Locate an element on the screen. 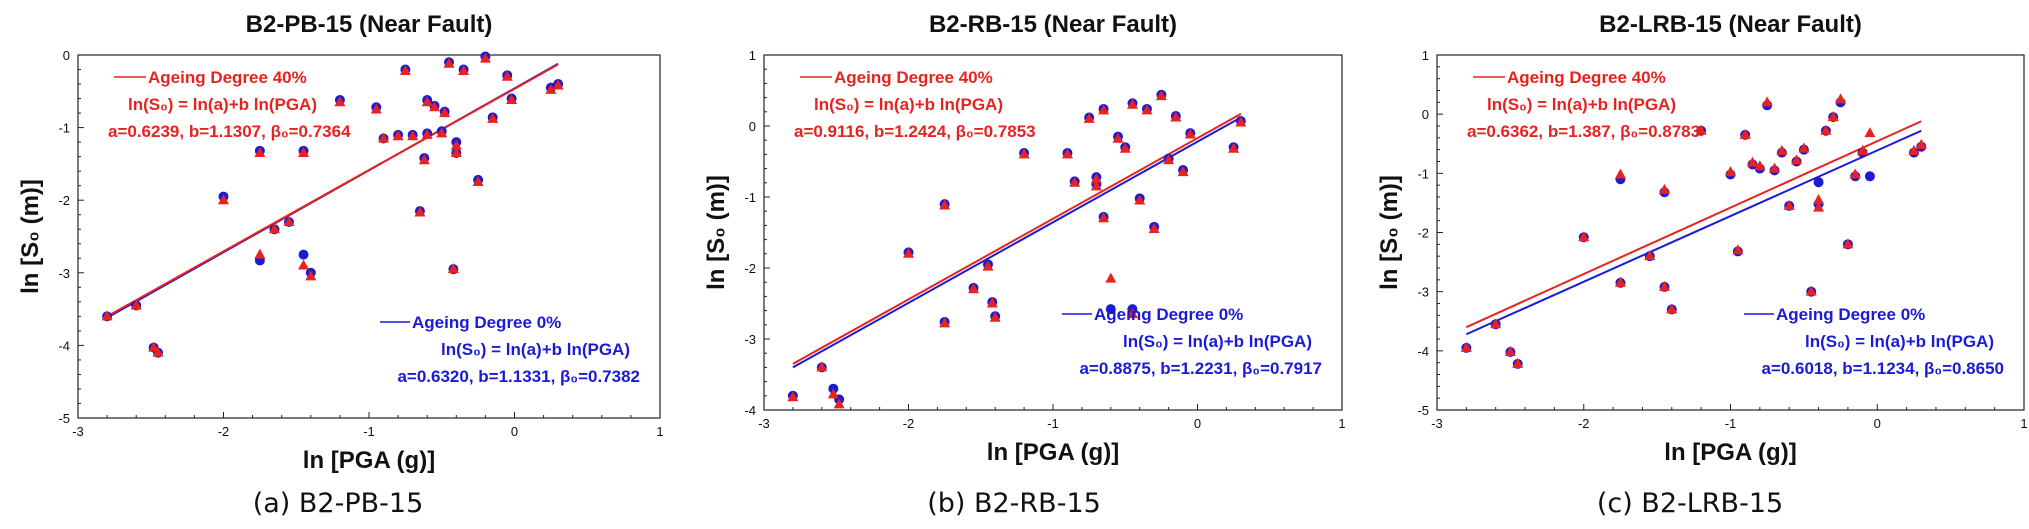  caption-c: (c) B2-LRB-15 is located at coordinates (1690, 503).